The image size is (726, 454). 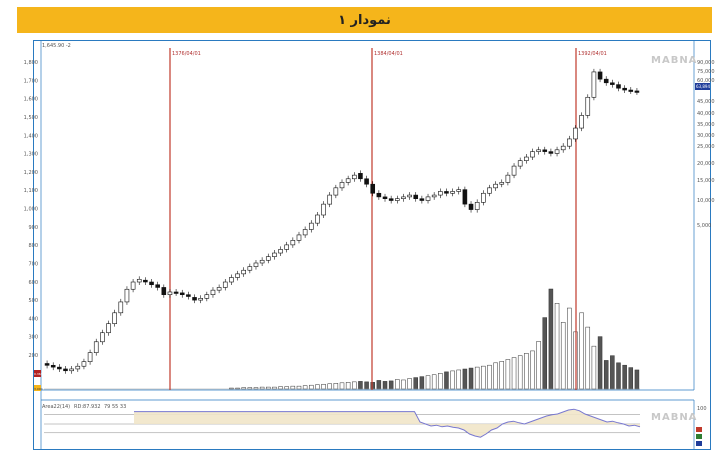 What do you see at coordinates (38, 374) in the screenshot?
I see `left-badge-red-text: 0.363` at bounding box center [38, 374].